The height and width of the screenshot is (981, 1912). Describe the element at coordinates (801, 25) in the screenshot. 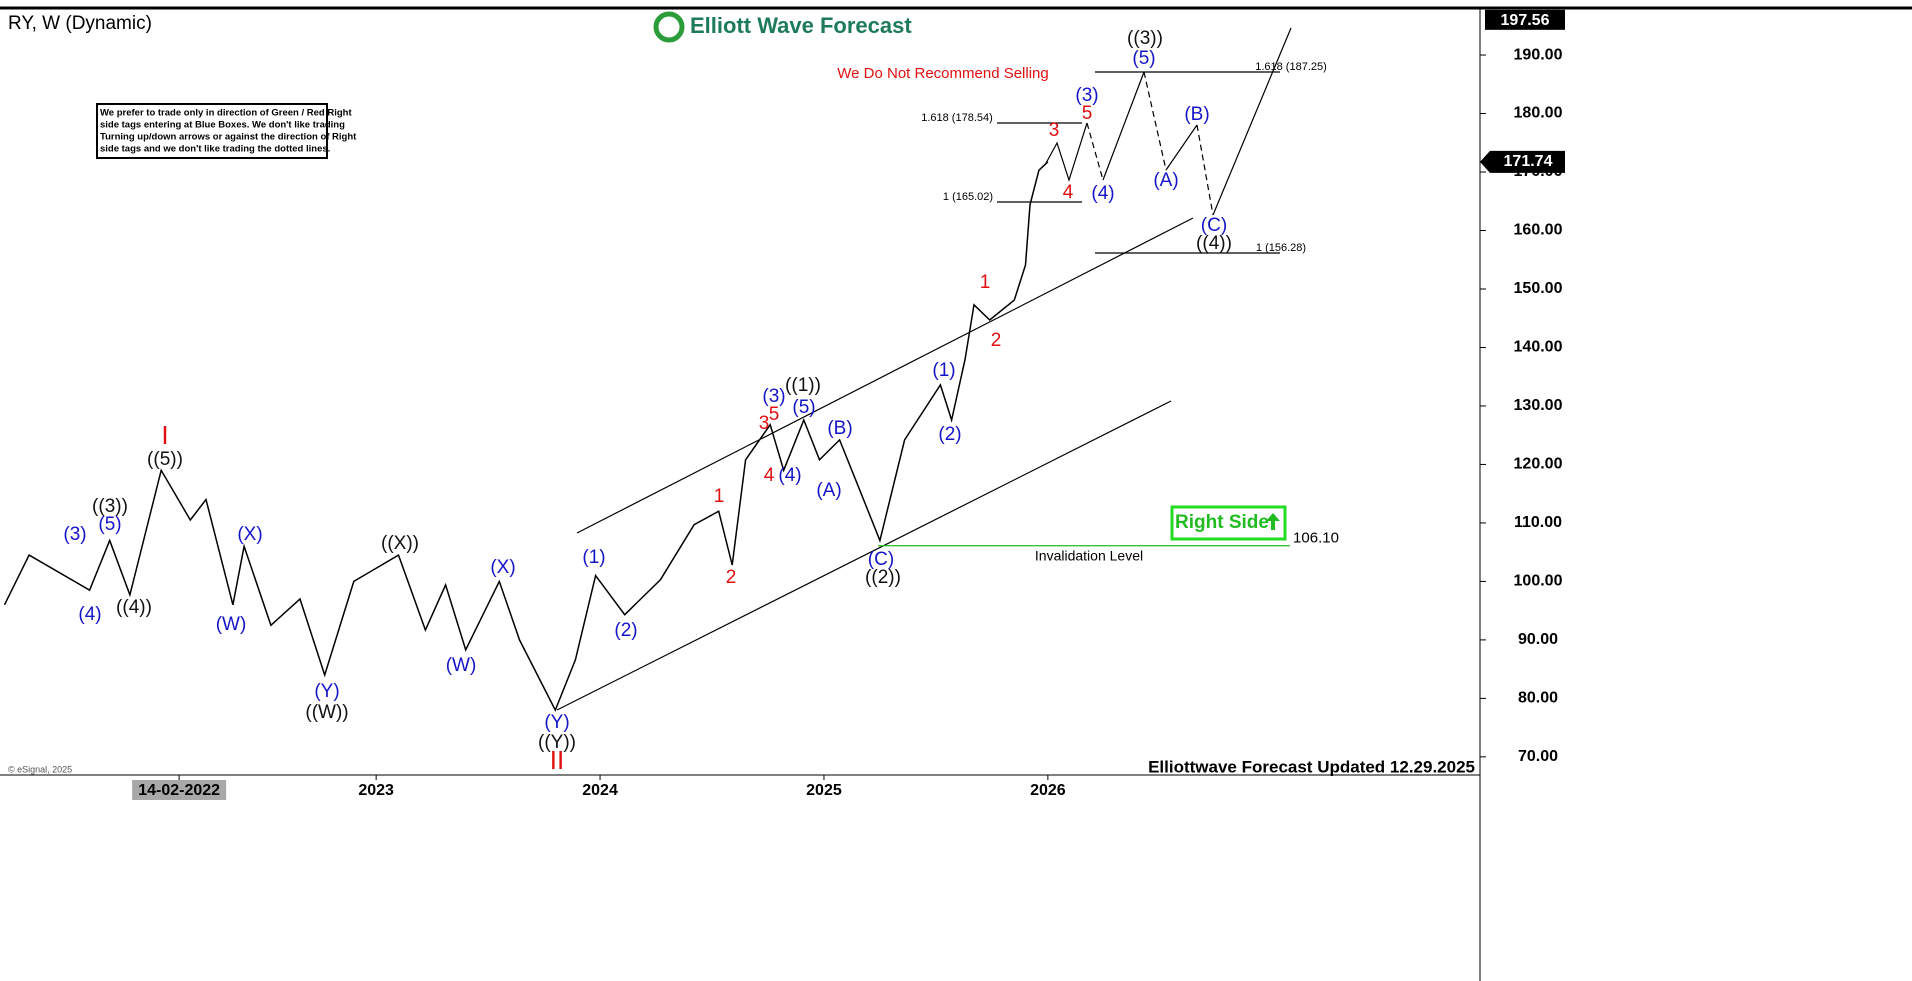

I see `logo: Elliott Wave Forecast` at that location.